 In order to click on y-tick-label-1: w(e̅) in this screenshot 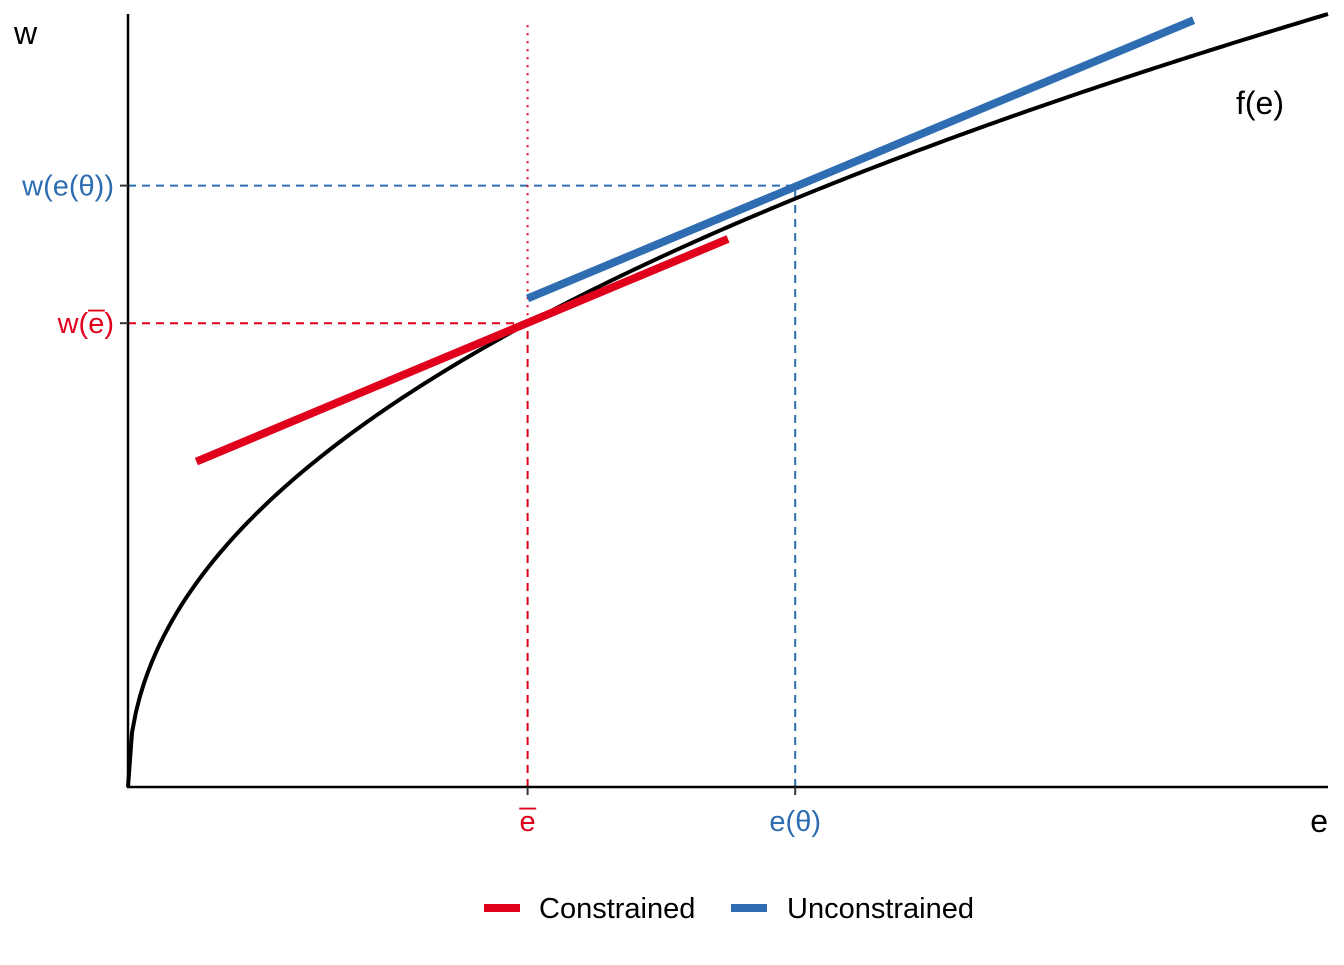, I will do `click(85, 324)`.